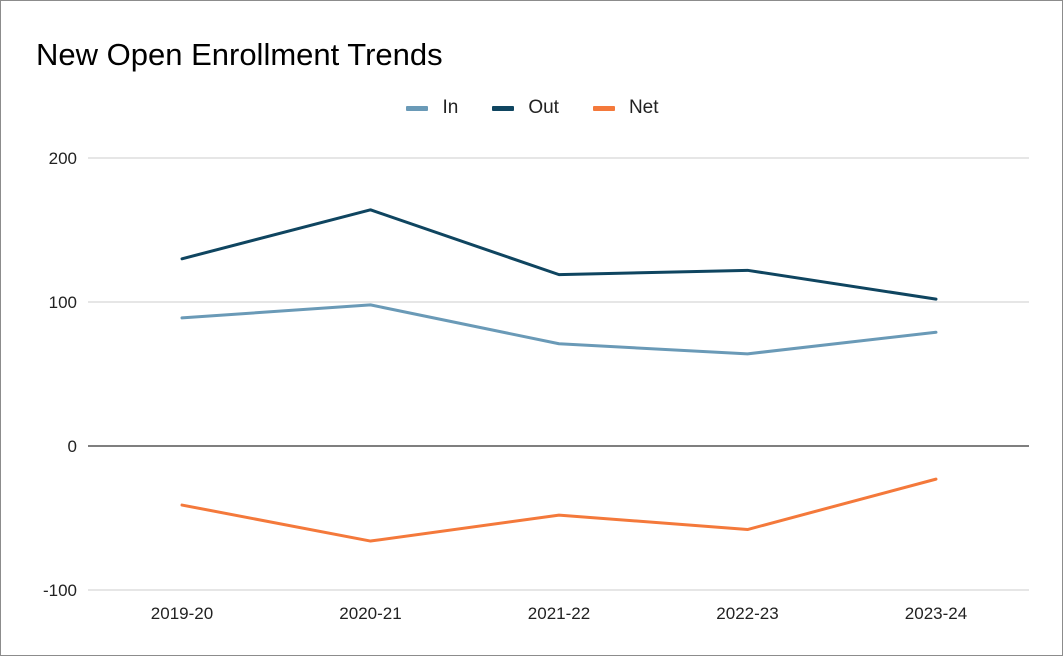  Describe the element at coordinates (643, 107) in the screenshot. I see `legend-label-net: Net` at that location.